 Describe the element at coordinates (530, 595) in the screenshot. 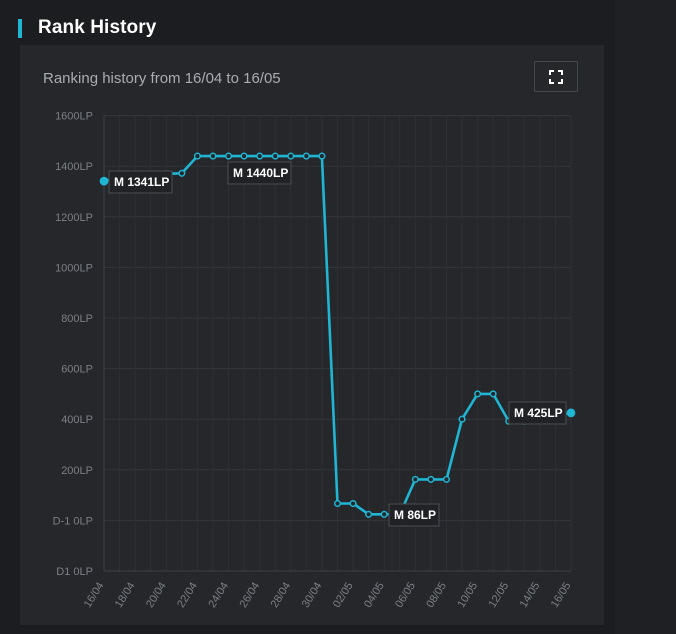

I see `x-tick-label: 14/05` at that location.